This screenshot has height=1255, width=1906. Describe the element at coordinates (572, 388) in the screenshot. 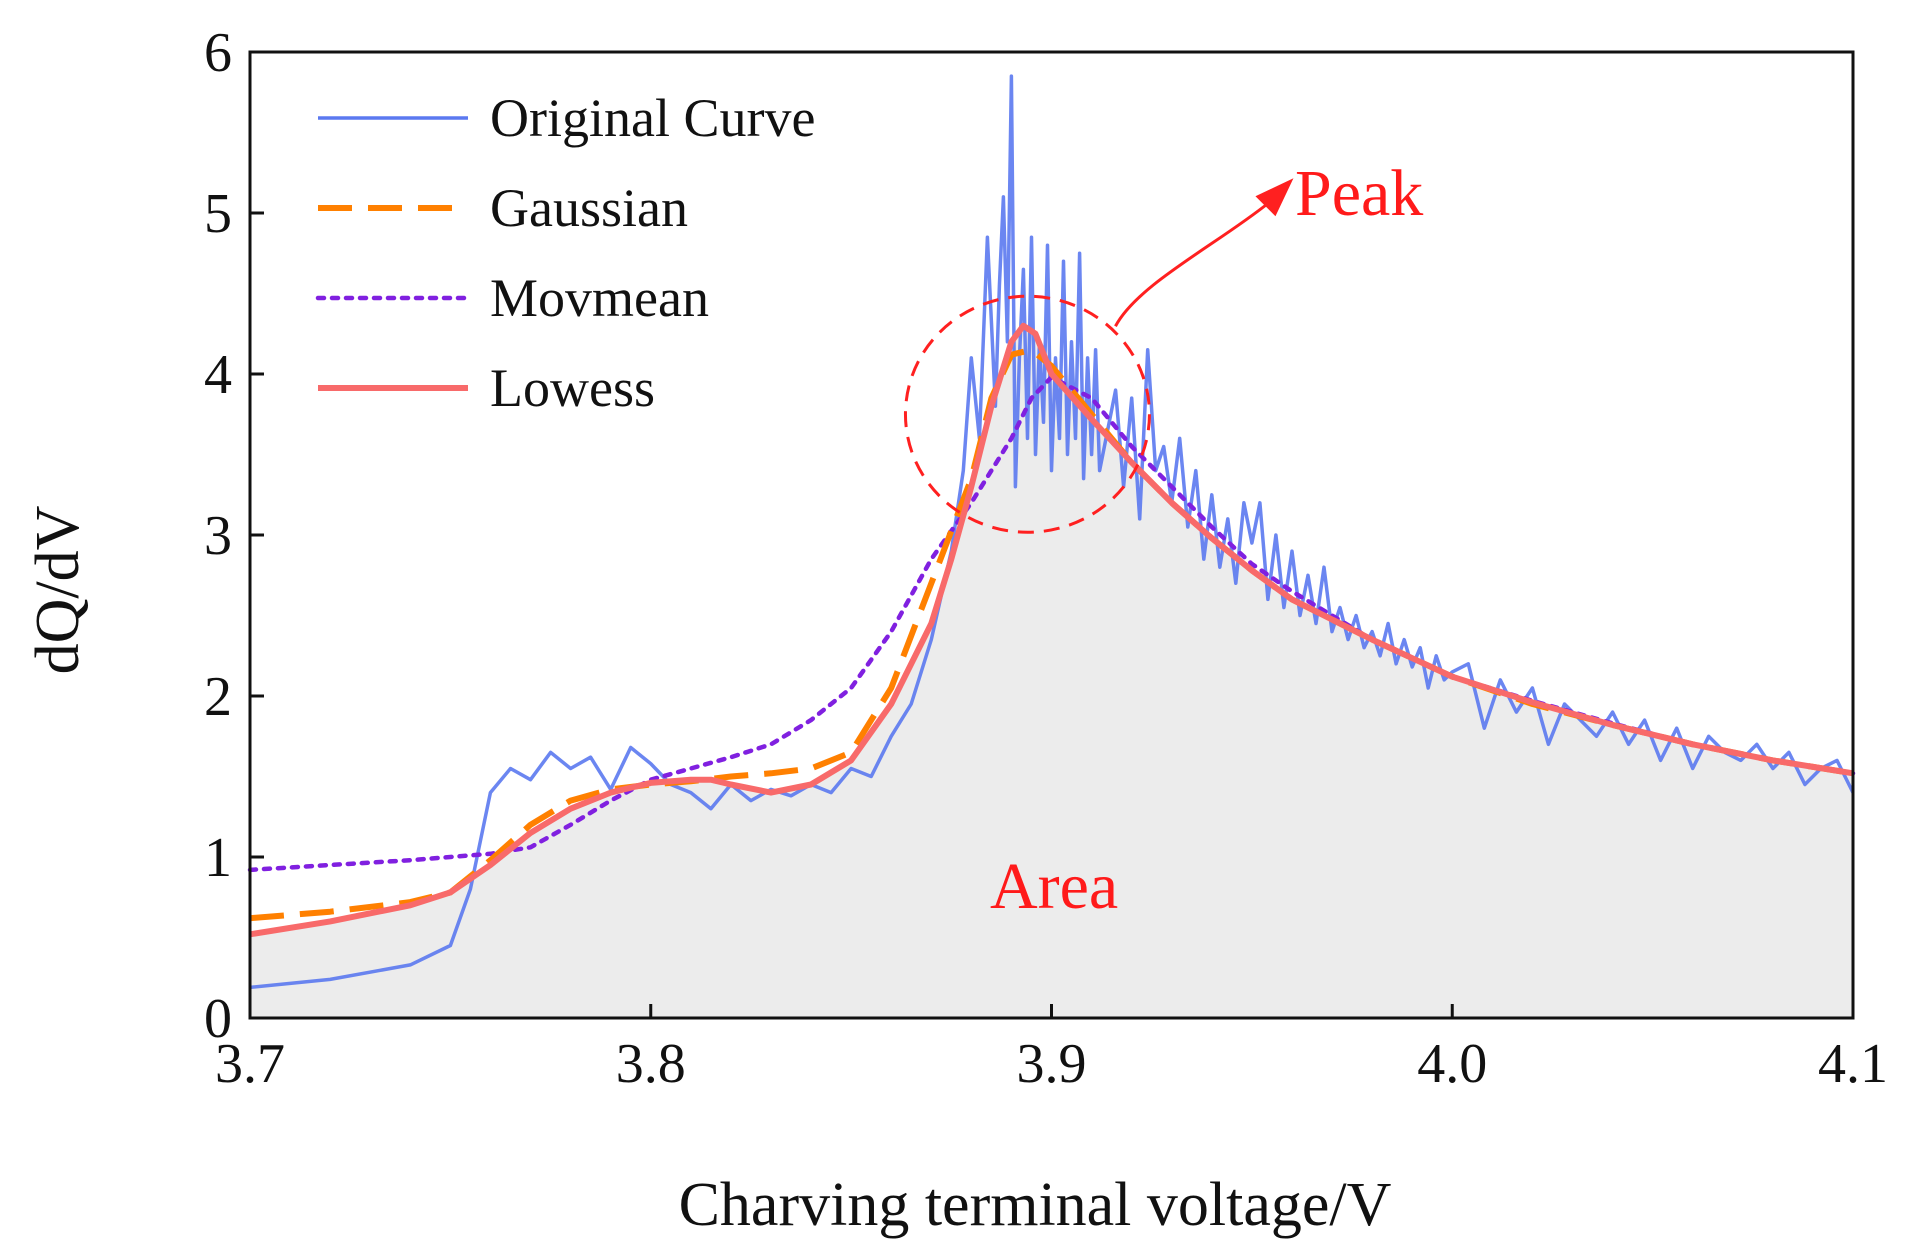

I see `legend-label: Lowess` at that location.